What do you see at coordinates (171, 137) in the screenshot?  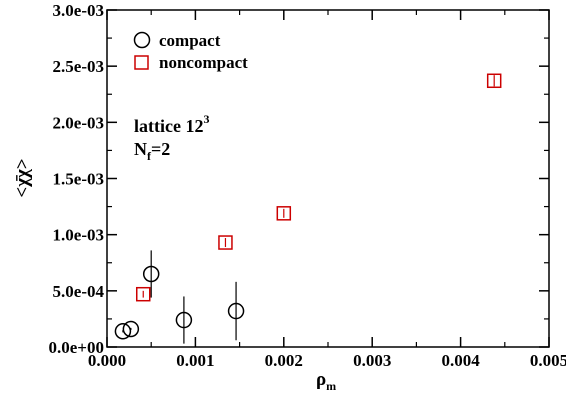 I see `annotation: lattice 123 Nf=2` at bounding box center [171, 137].